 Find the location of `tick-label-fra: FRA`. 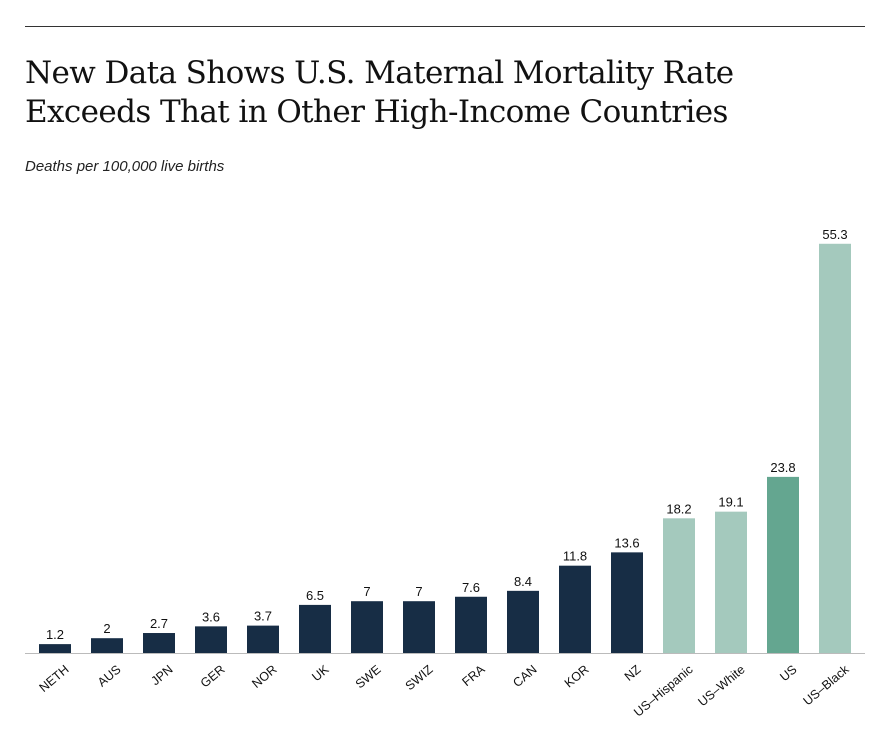

tick-label-fra: FRA is located at coordinates (473, 675).